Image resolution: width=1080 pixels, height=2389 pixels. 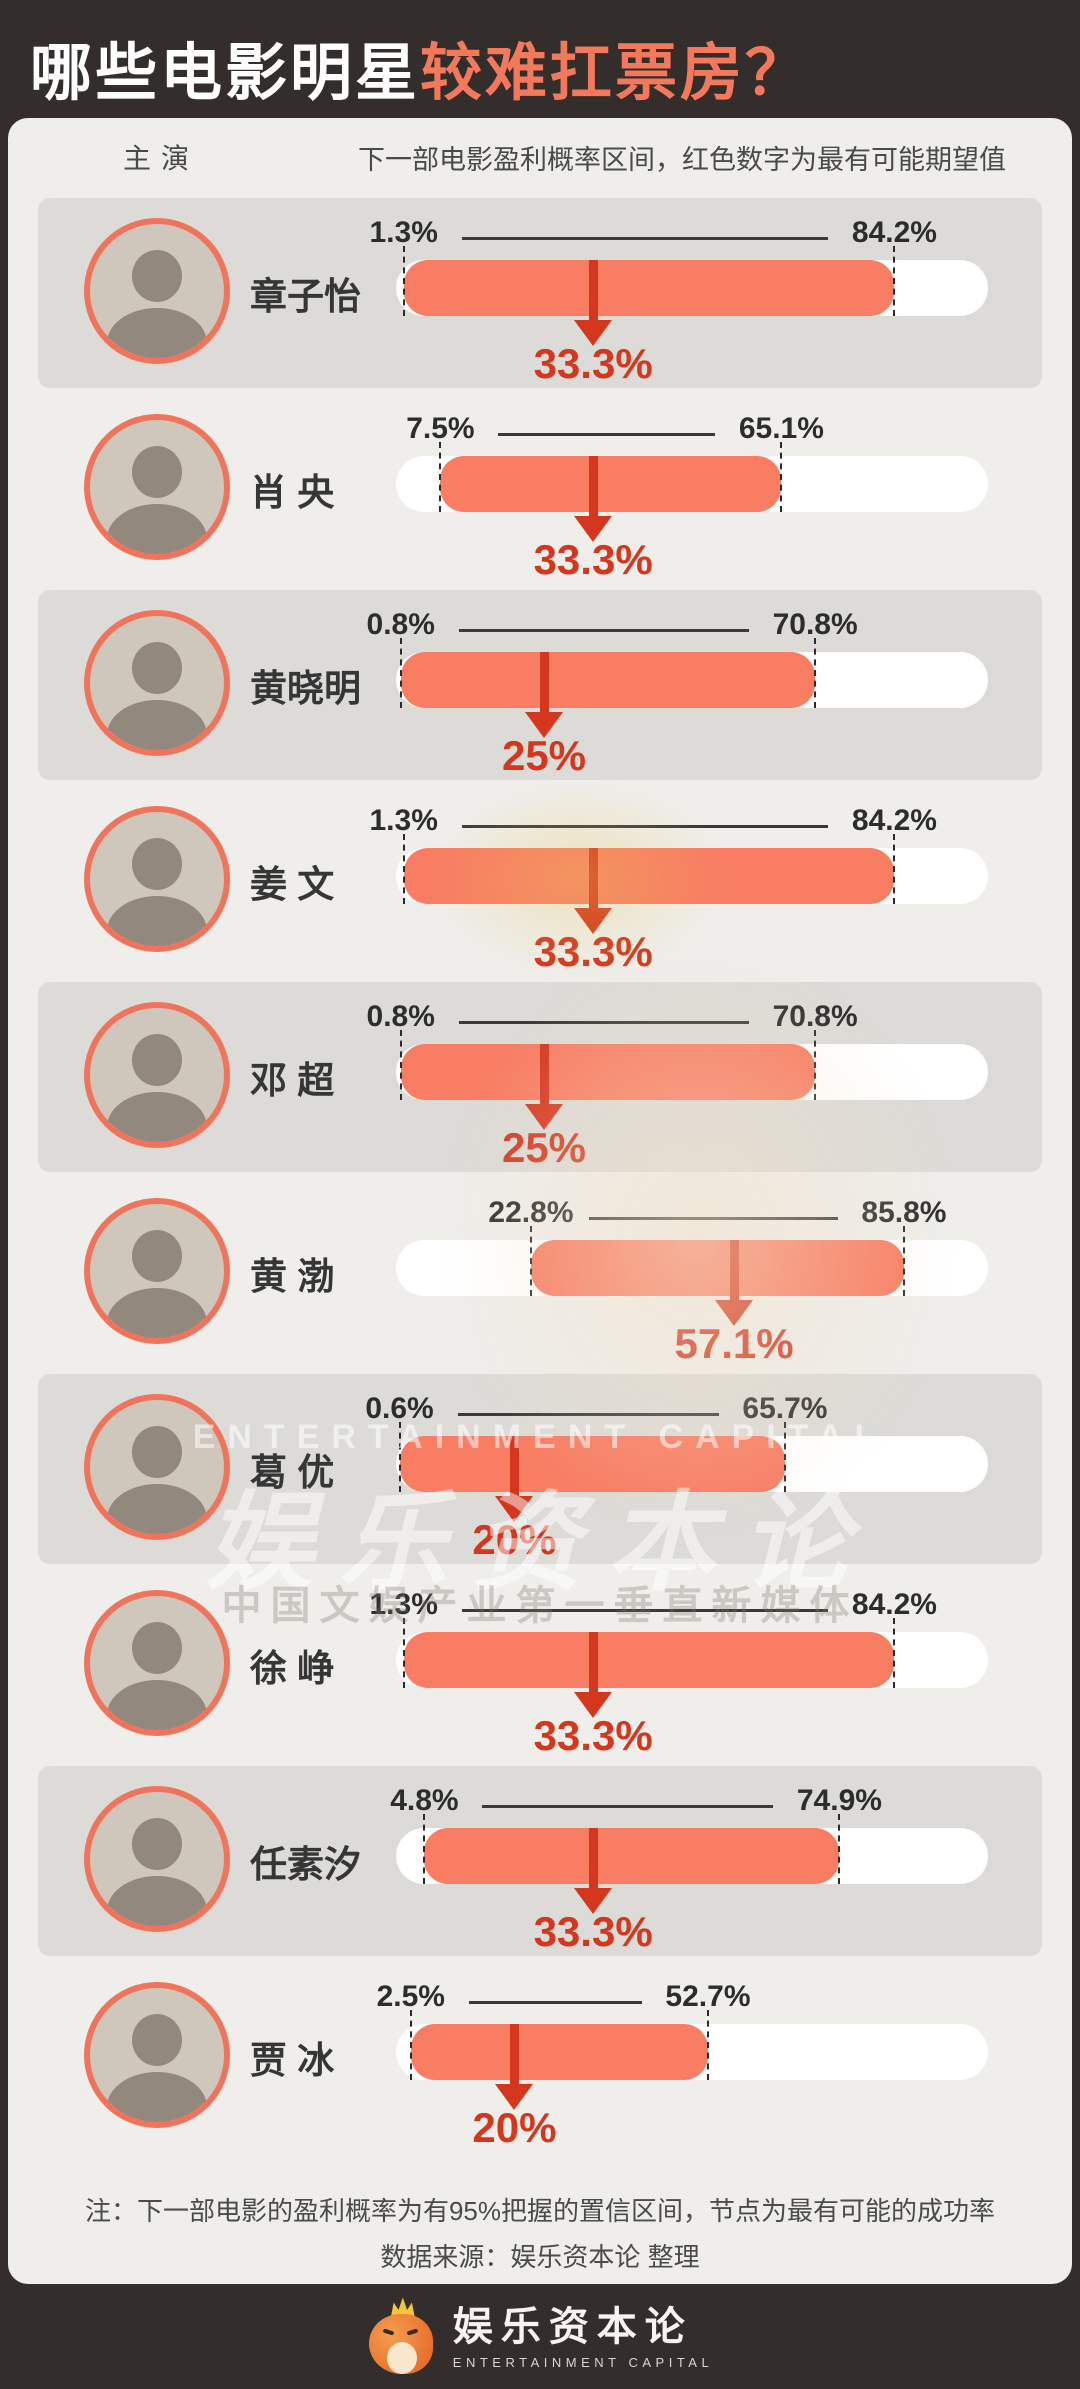 I want to click on actor-row: 姜 文 1.3% 84.2% 33.3%, so click(x=540, y=884).